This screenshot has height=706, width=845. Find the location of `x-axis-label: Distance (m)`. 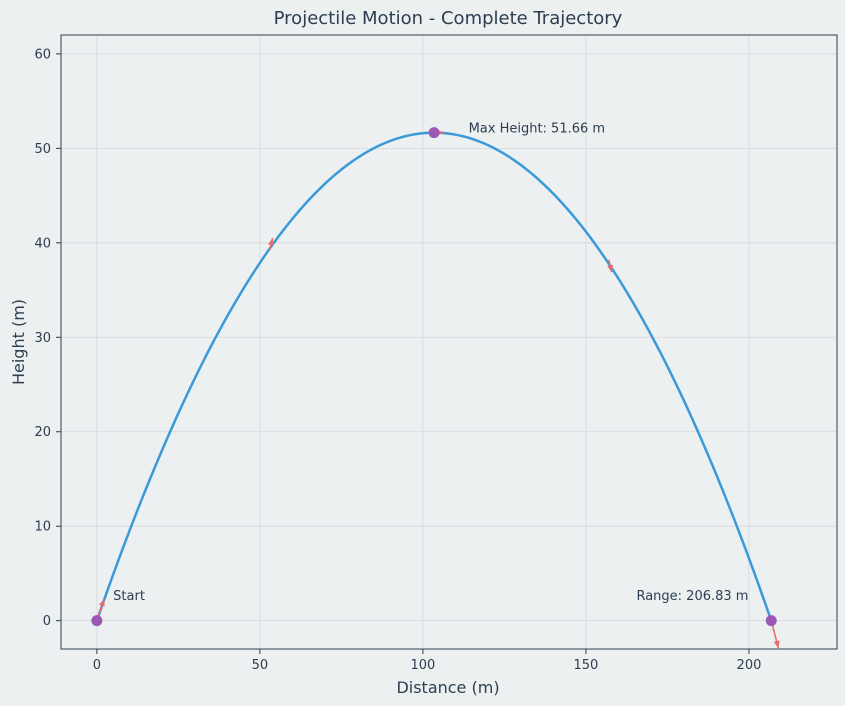

x-axis-label: Distance (m) is located at coordinates (447, 687).